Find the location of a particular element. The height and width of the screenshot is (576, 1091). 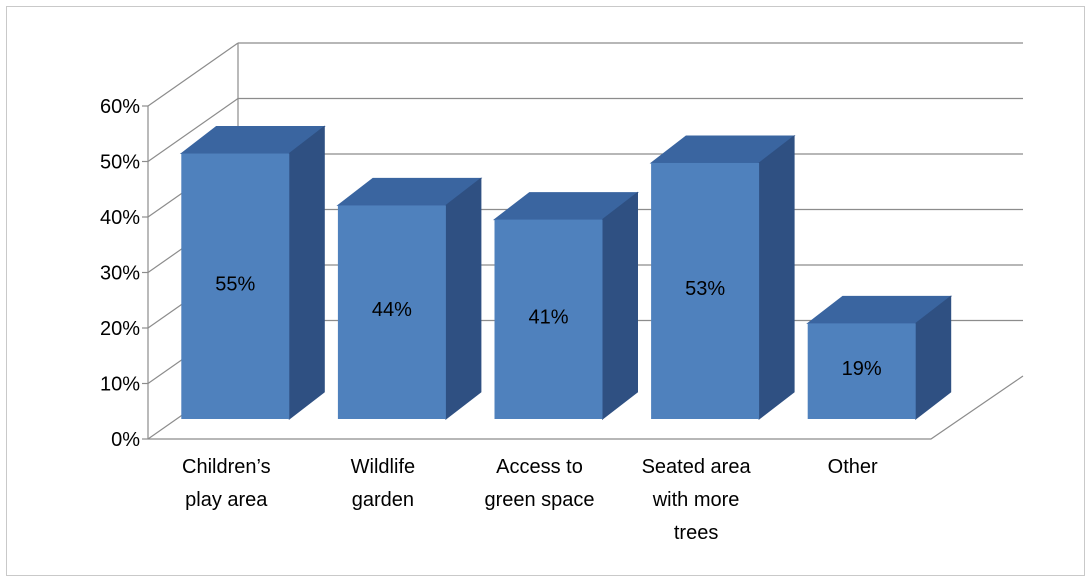

x-tick-label: play area is located at coordinates (226, 500).